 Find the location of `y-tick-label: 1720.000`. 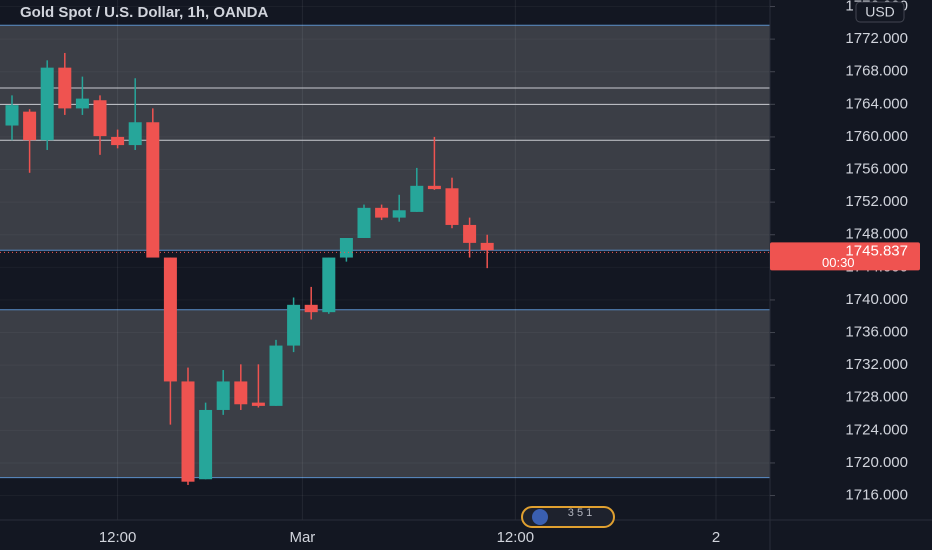

y-tick-label: 1720.000 is located at coordinates (876, 462).